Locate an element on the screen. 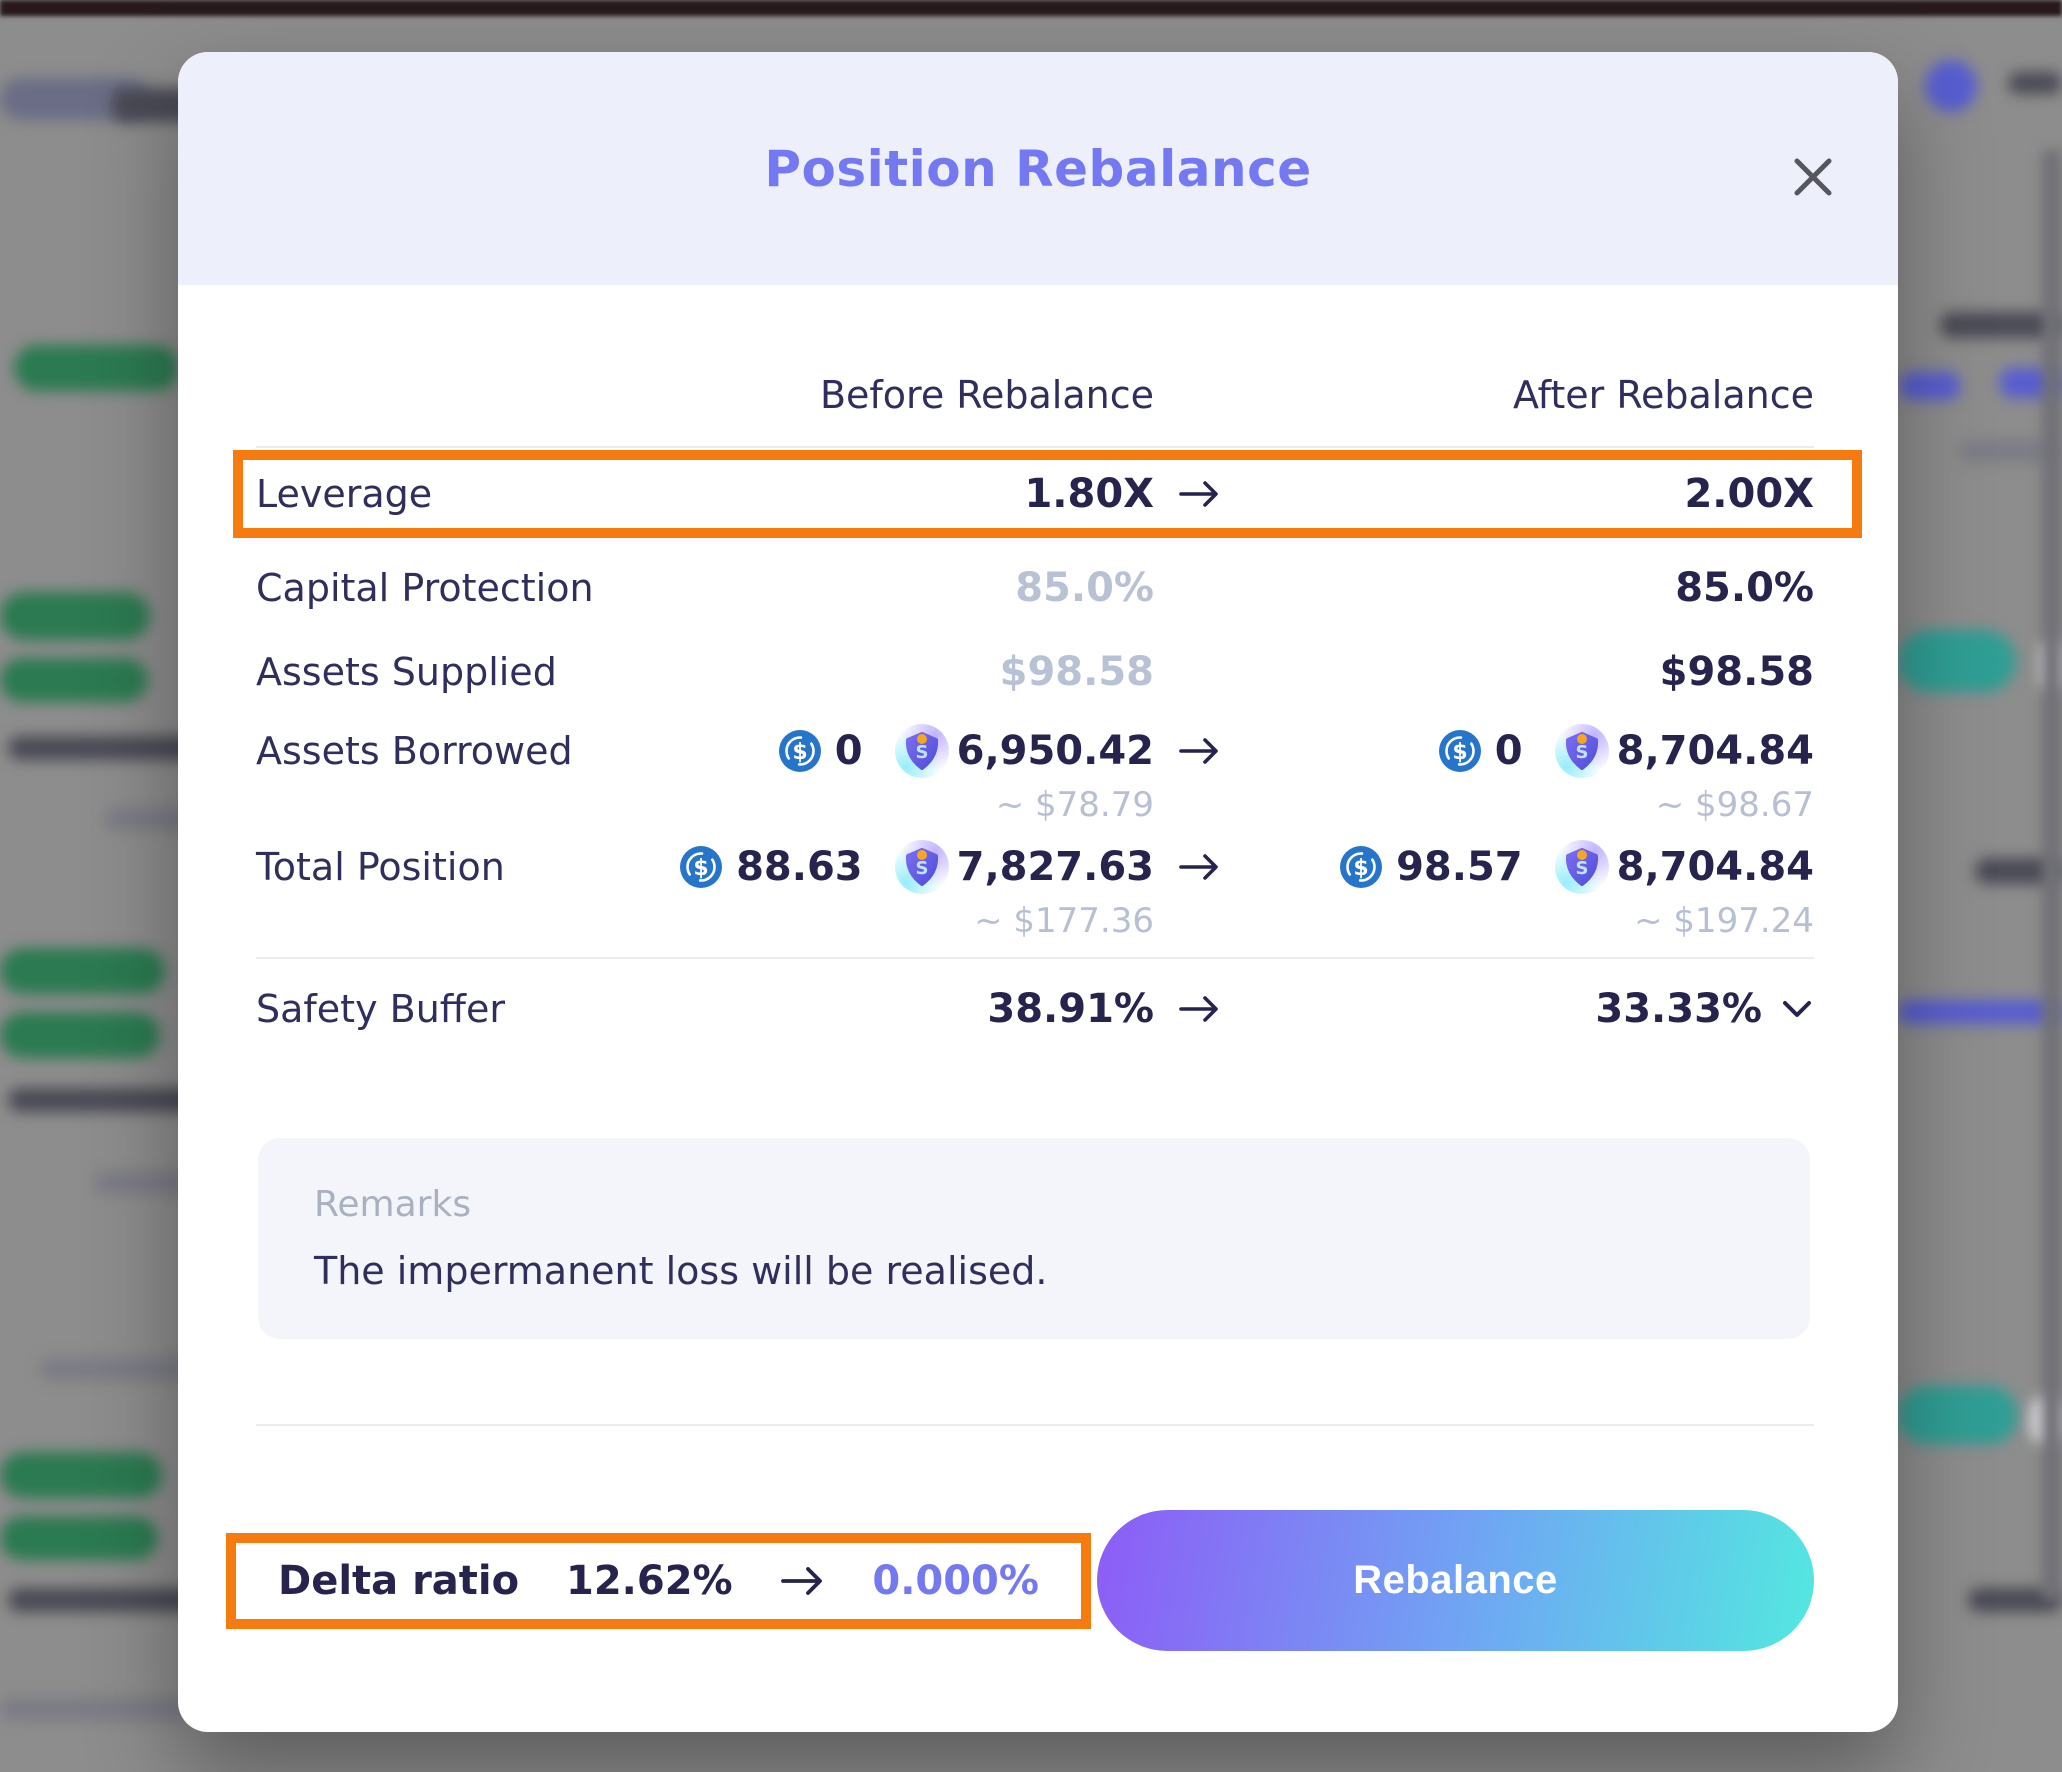 The width and height of the screenshot is (2062, 1772). modal-header: Position Rebalance is located at coordinates (1038, 168).